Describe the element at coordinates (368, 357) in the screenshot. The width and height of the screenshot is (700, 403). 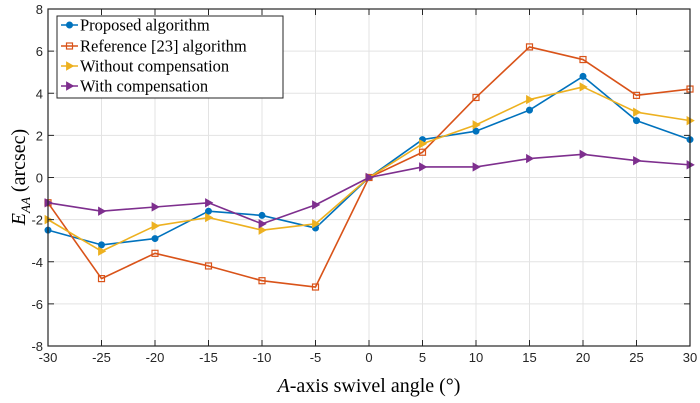
I see `x-tick-label: 0` at that location.